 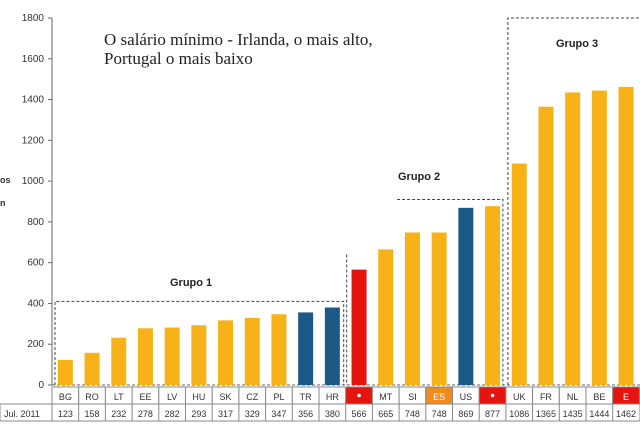 What do you see at coordinates (577, 44) in the screenshot?
I see `group-3-label: Grupo 3` at bounding box center [577, 44].